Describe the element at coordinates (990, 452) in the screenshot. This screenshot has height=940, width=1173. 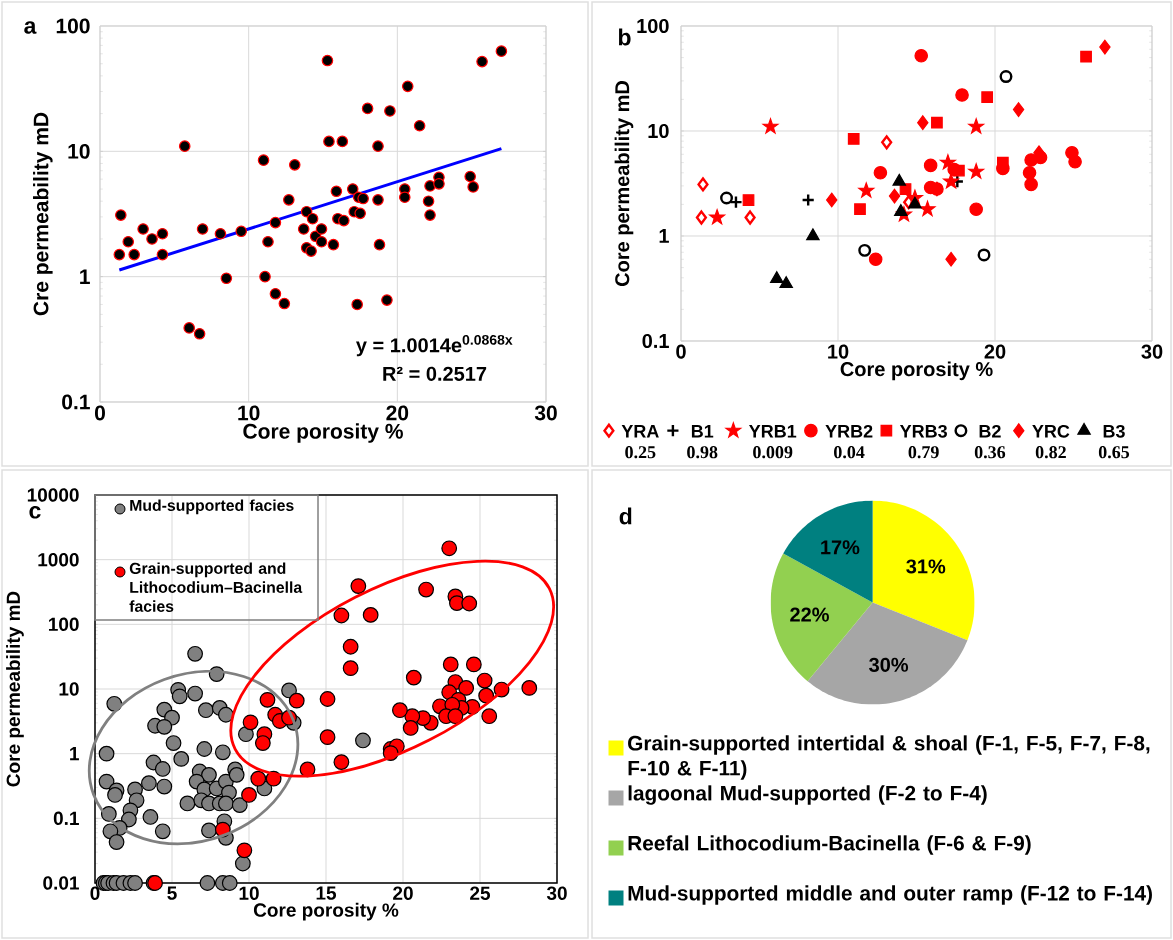
I see `text: 0.36` at that location.